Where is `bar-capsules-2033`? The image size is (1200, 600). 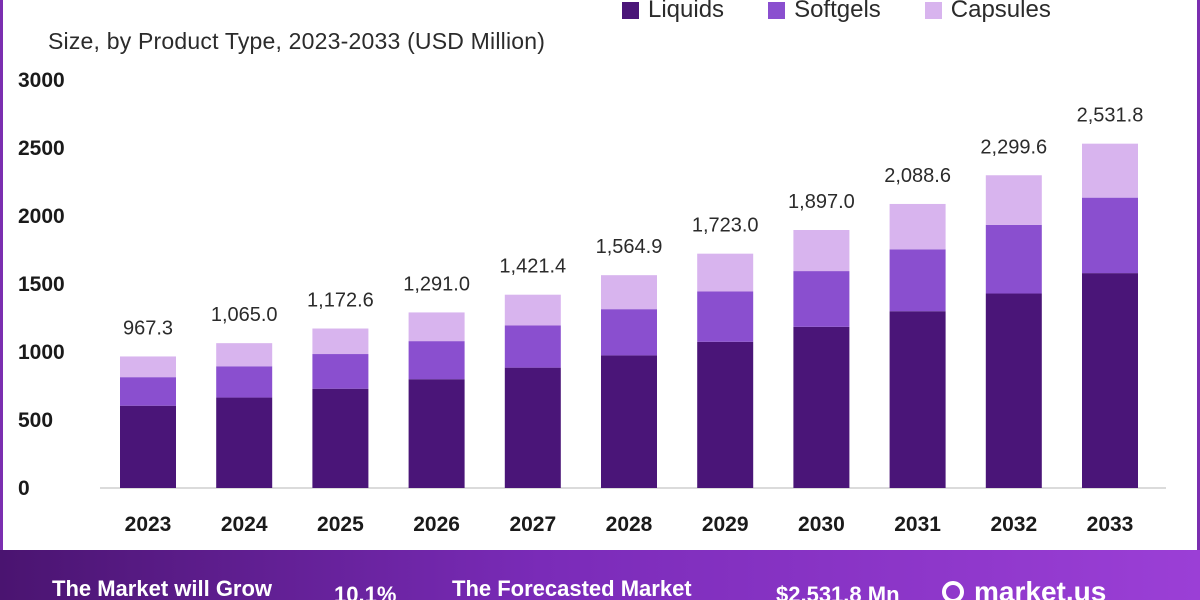
bar-capsules-2033 is located at coordinates (1110, 170).